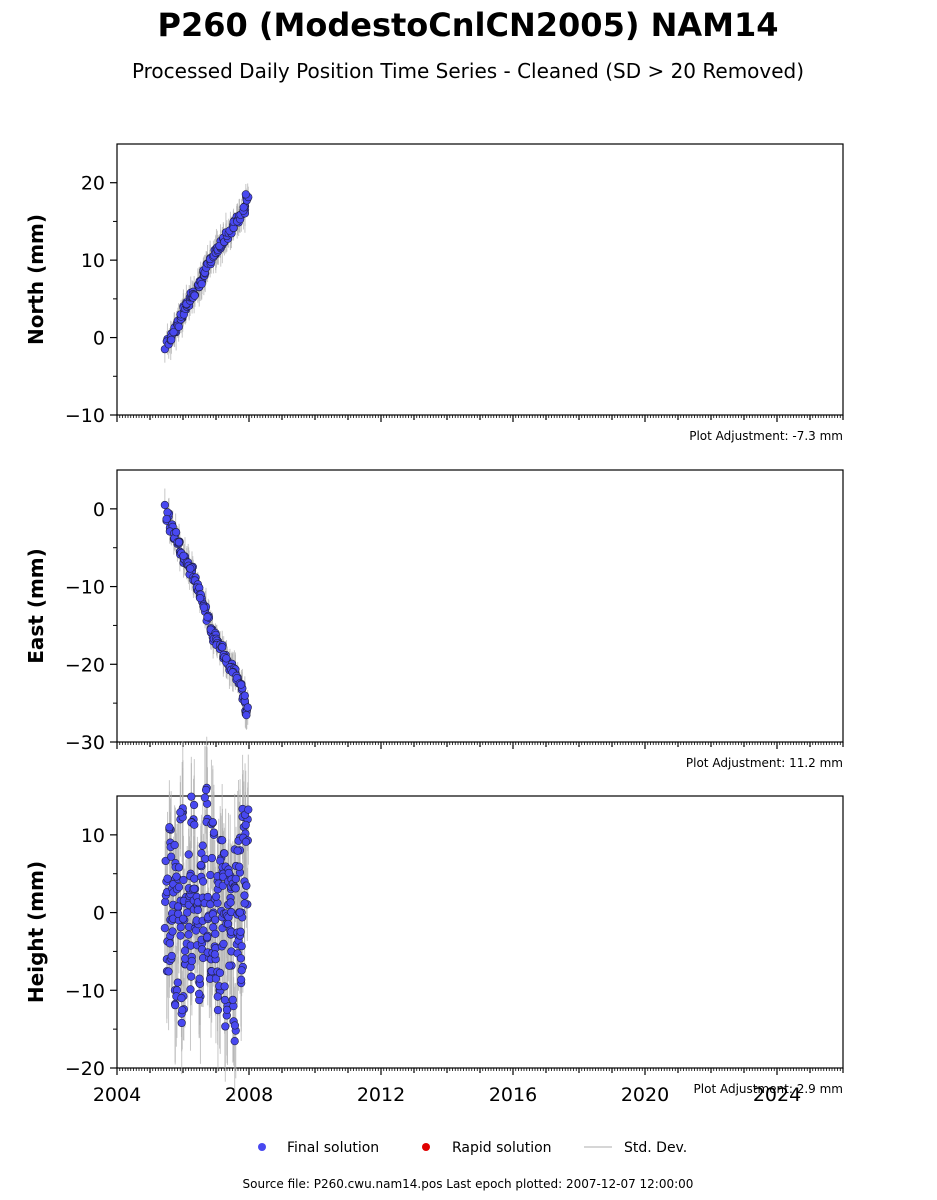  I want to click on y-axis-label: North (mm), so click(36, 279).